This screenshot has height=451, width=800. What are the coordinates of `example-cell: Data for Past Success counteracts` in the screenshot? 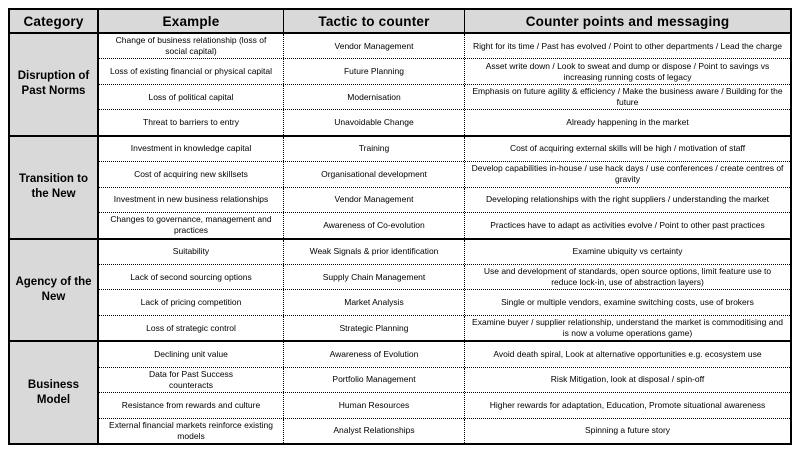 It's located at (191, 380).